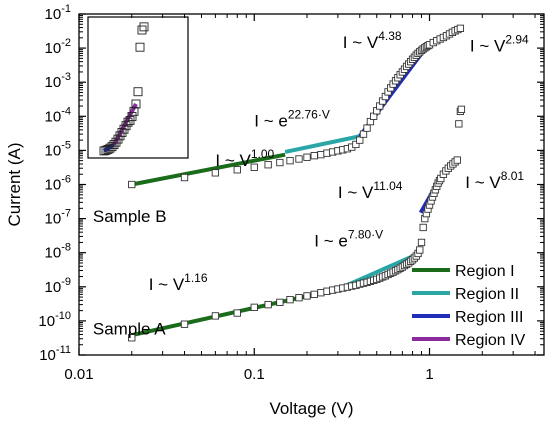  What do you see at coordinates (322, 144) in the screenshot?
I see `fit-line-region-ii` at bounding box center [322, 144].